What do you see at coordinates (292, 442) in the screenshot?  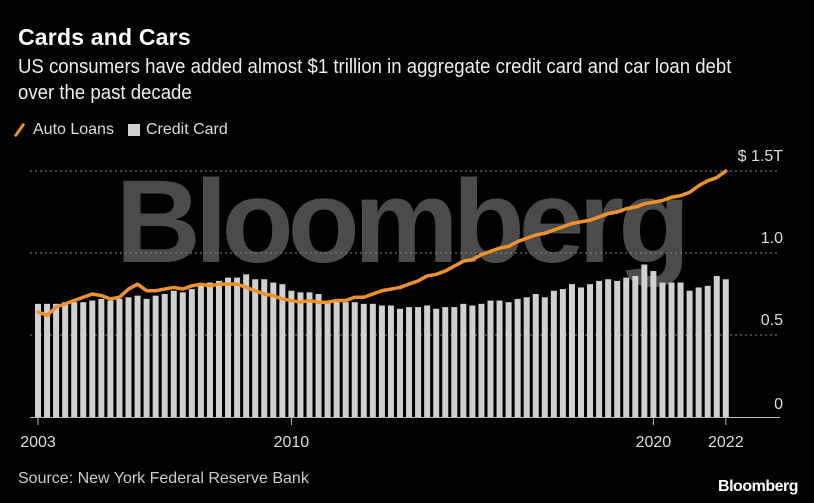 I see `x-tick-label: 2010` at bounding box center [292, 442].